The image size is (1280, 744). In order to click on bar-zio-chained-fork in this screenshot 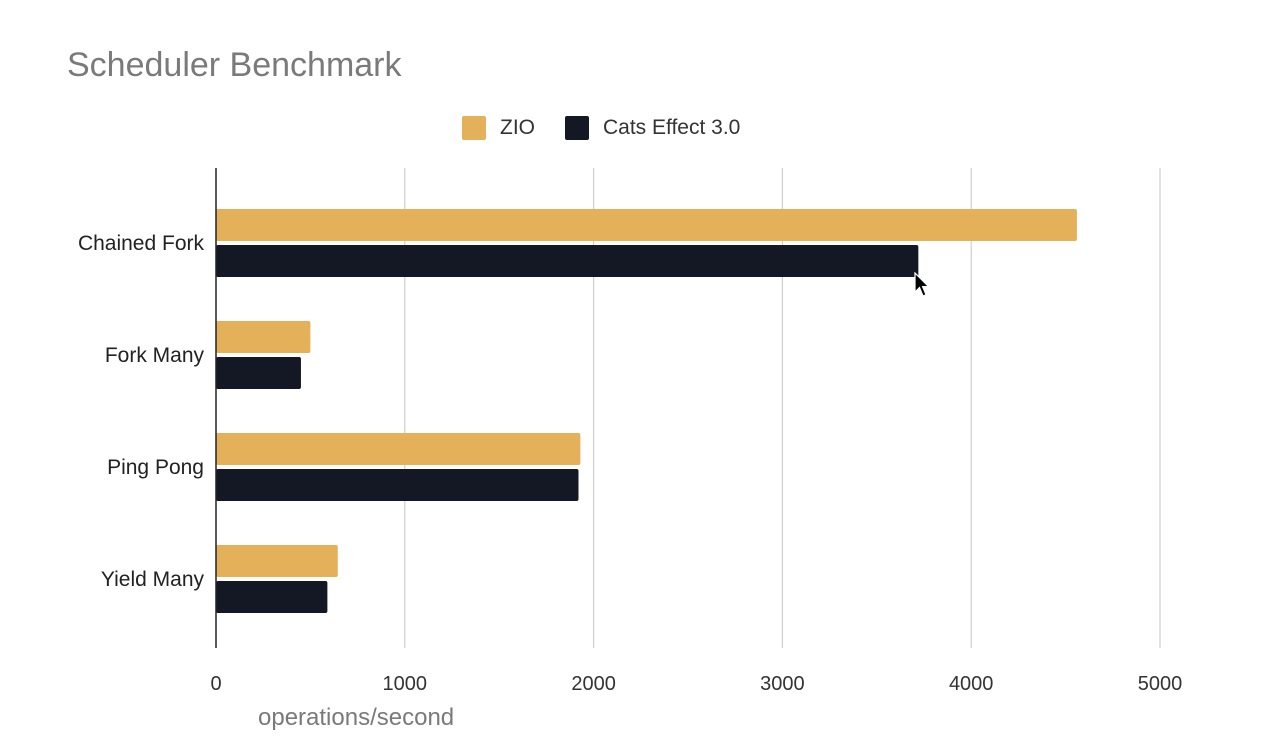, I will do `click(646, 225)`.